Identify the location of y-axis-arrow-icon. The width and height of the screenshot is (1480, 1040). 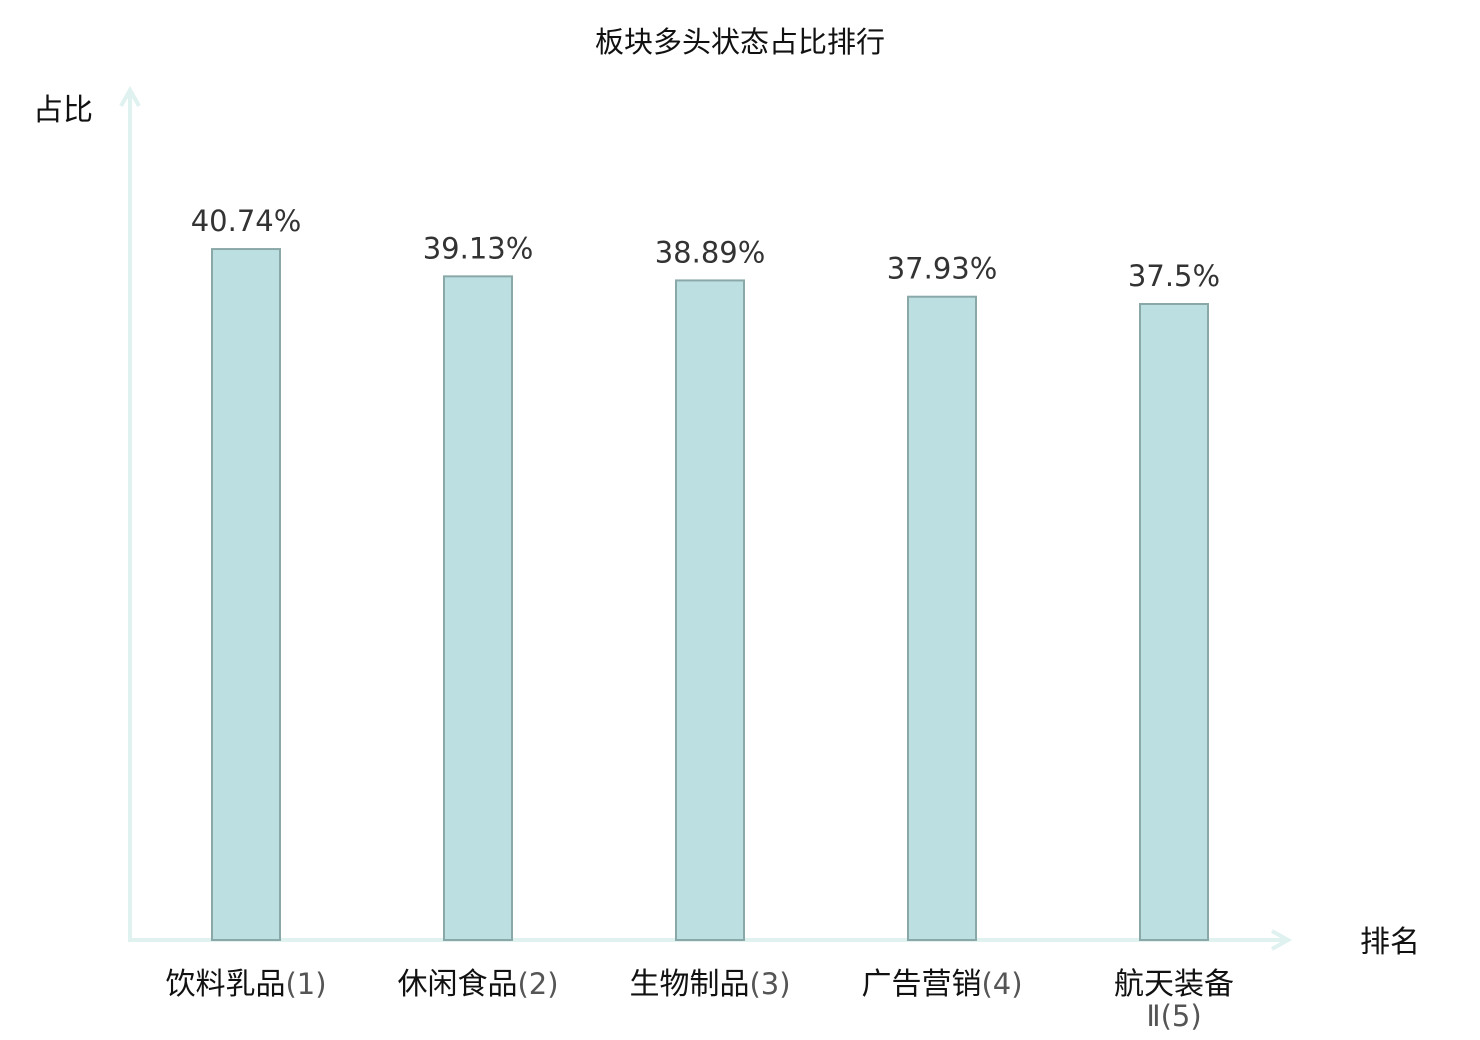
(130, 96).